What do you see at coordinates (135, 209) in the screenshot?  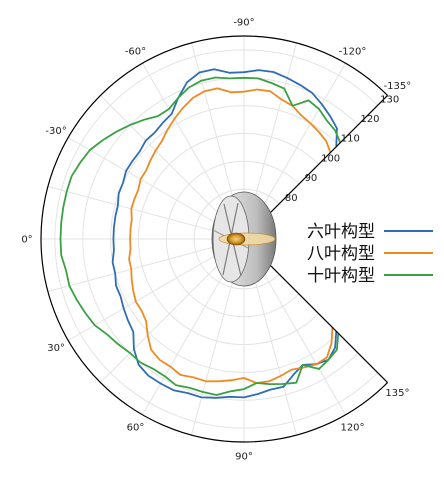 I see `theta-gridline--15` at bounding box center [135, 209].